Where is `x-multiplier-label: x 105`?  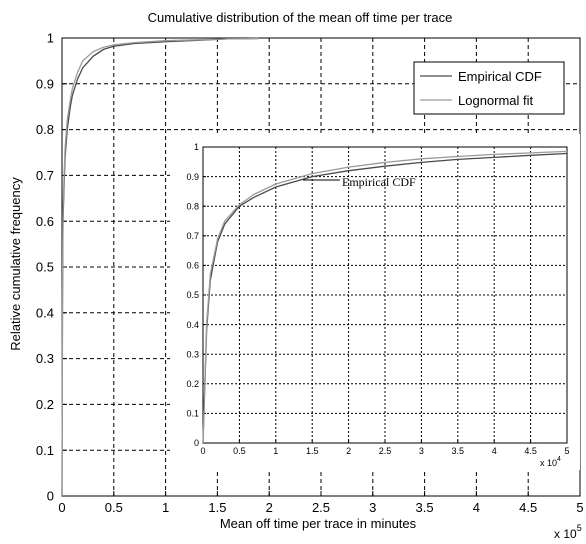 x-multiplier-label: x 105 is located at coordinates (568, 532).